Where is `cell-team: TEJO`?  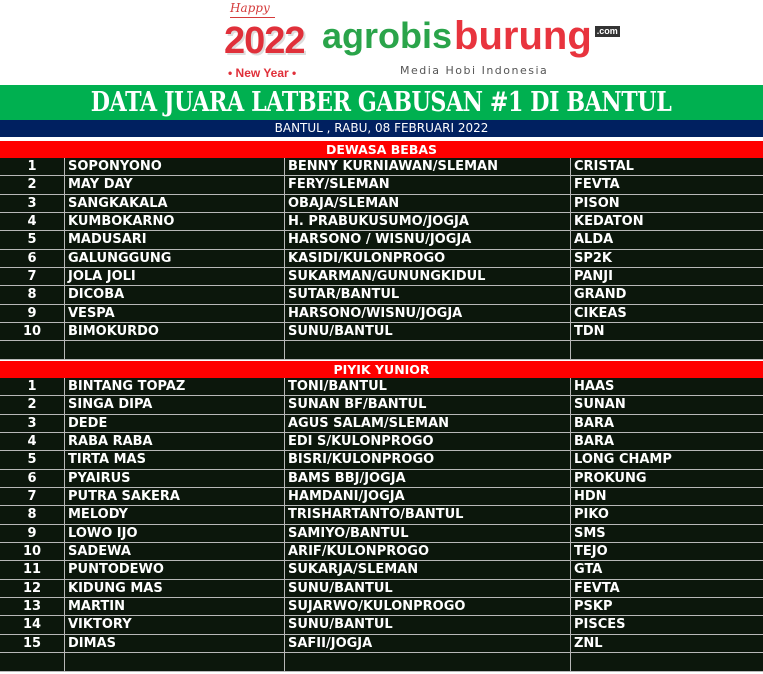
cell-team: TEJO is located at coordinates (591, 552).